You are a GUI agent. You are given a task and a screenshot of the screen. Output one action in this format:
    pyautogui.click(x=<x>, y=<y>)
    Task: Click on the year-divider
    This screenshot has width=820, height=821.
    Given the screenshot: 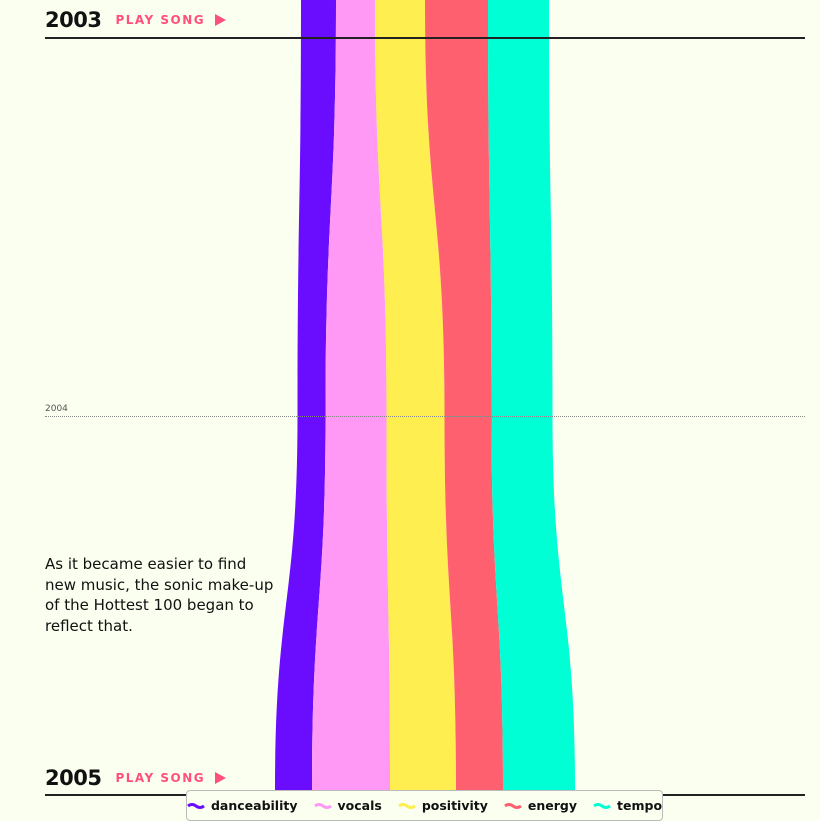 What is the action you would take?
    pyautogui.click(x=425, y=38)
    